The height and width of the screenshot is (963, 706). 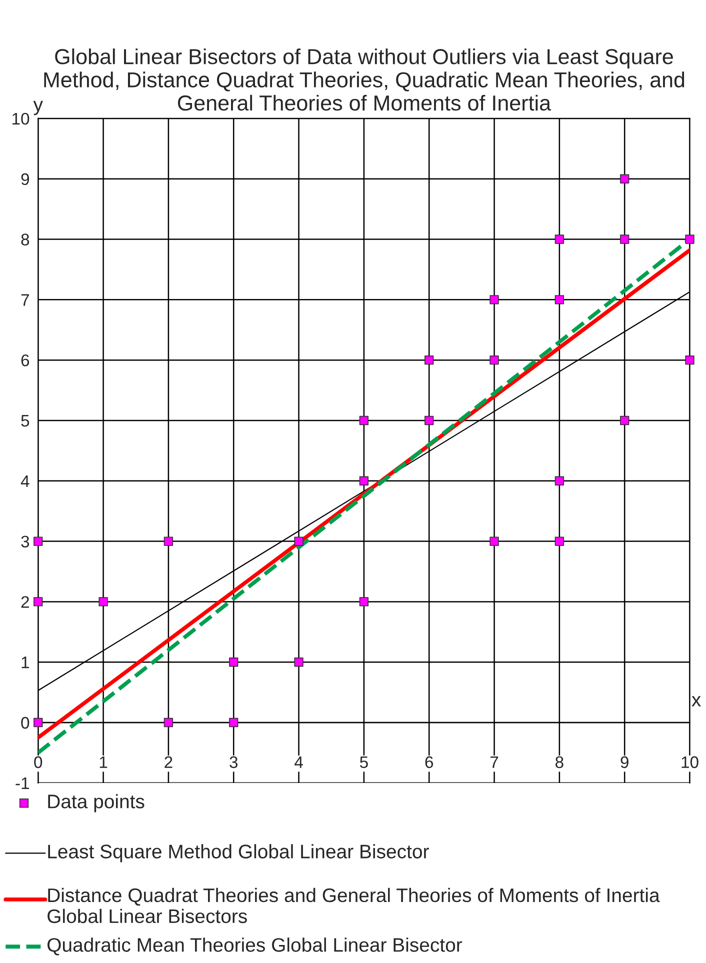 What do you see at coordinates (25, 240) in the screenshot?
I see `y-tick-label: 8` at bounding box center [25, 240].